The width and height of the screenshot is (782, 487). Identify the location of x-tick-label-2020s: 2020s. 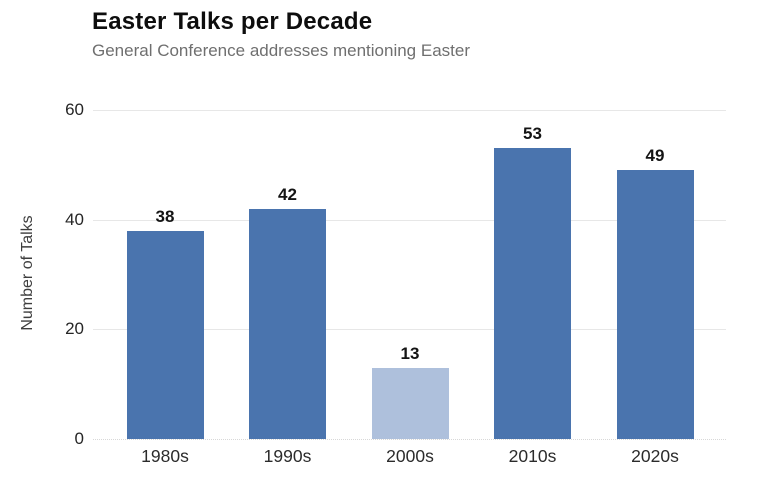
(655, 456).